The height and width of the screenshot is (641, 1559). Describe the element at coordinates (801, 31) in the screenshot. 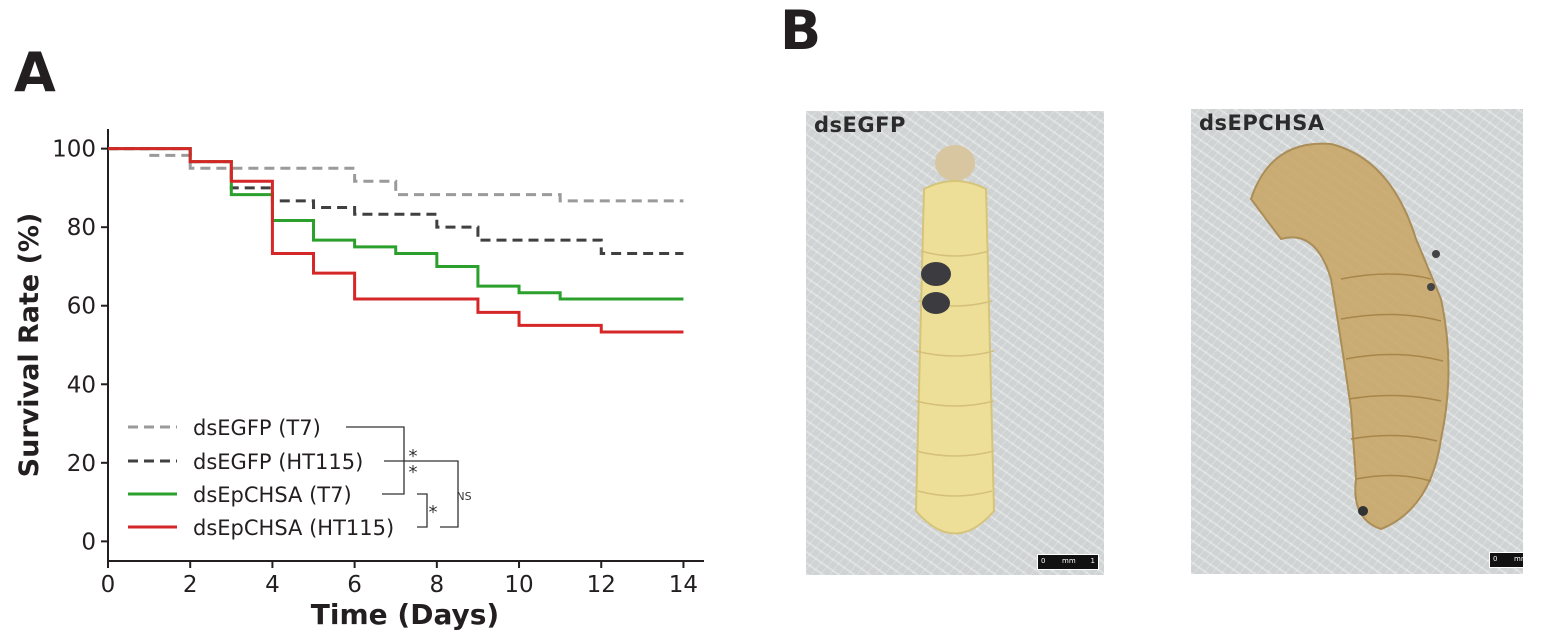

I see `panel-b-letter: B` at that location.